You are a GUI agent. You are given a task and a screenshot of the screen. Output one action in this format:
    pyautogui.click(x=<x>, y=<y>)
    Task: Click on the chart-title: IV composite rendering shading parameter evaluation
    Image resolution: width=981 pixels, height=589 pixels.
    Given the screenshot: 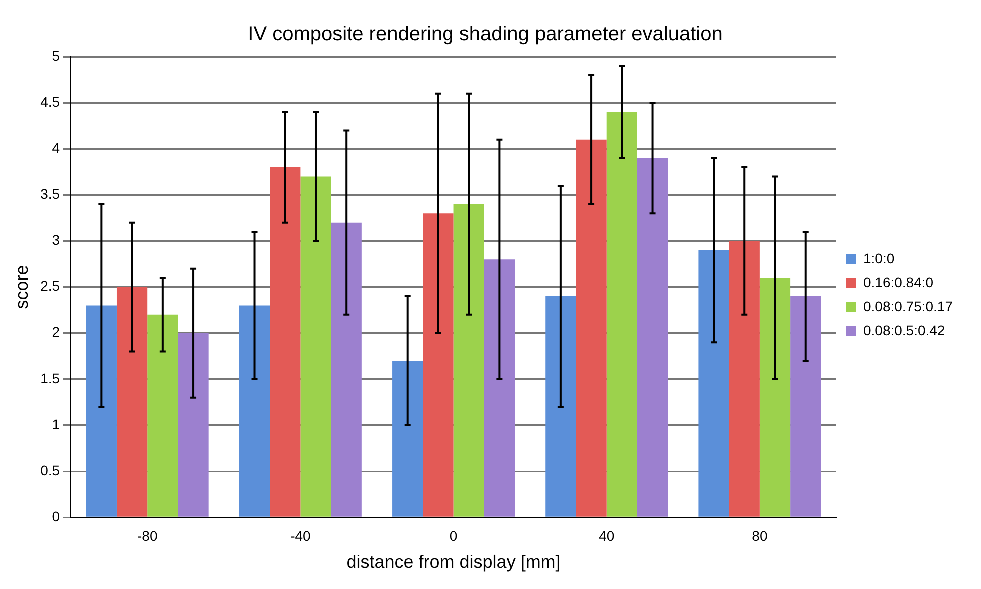 What is the action you would take?
    pyautogui.click(x=485, y=35)
    